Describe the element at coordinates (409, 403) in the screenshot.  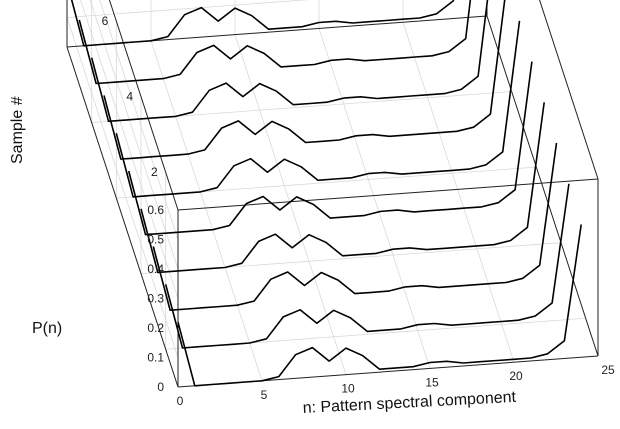
I see `x-axis-label: n: Pattern spectral component` at that location.